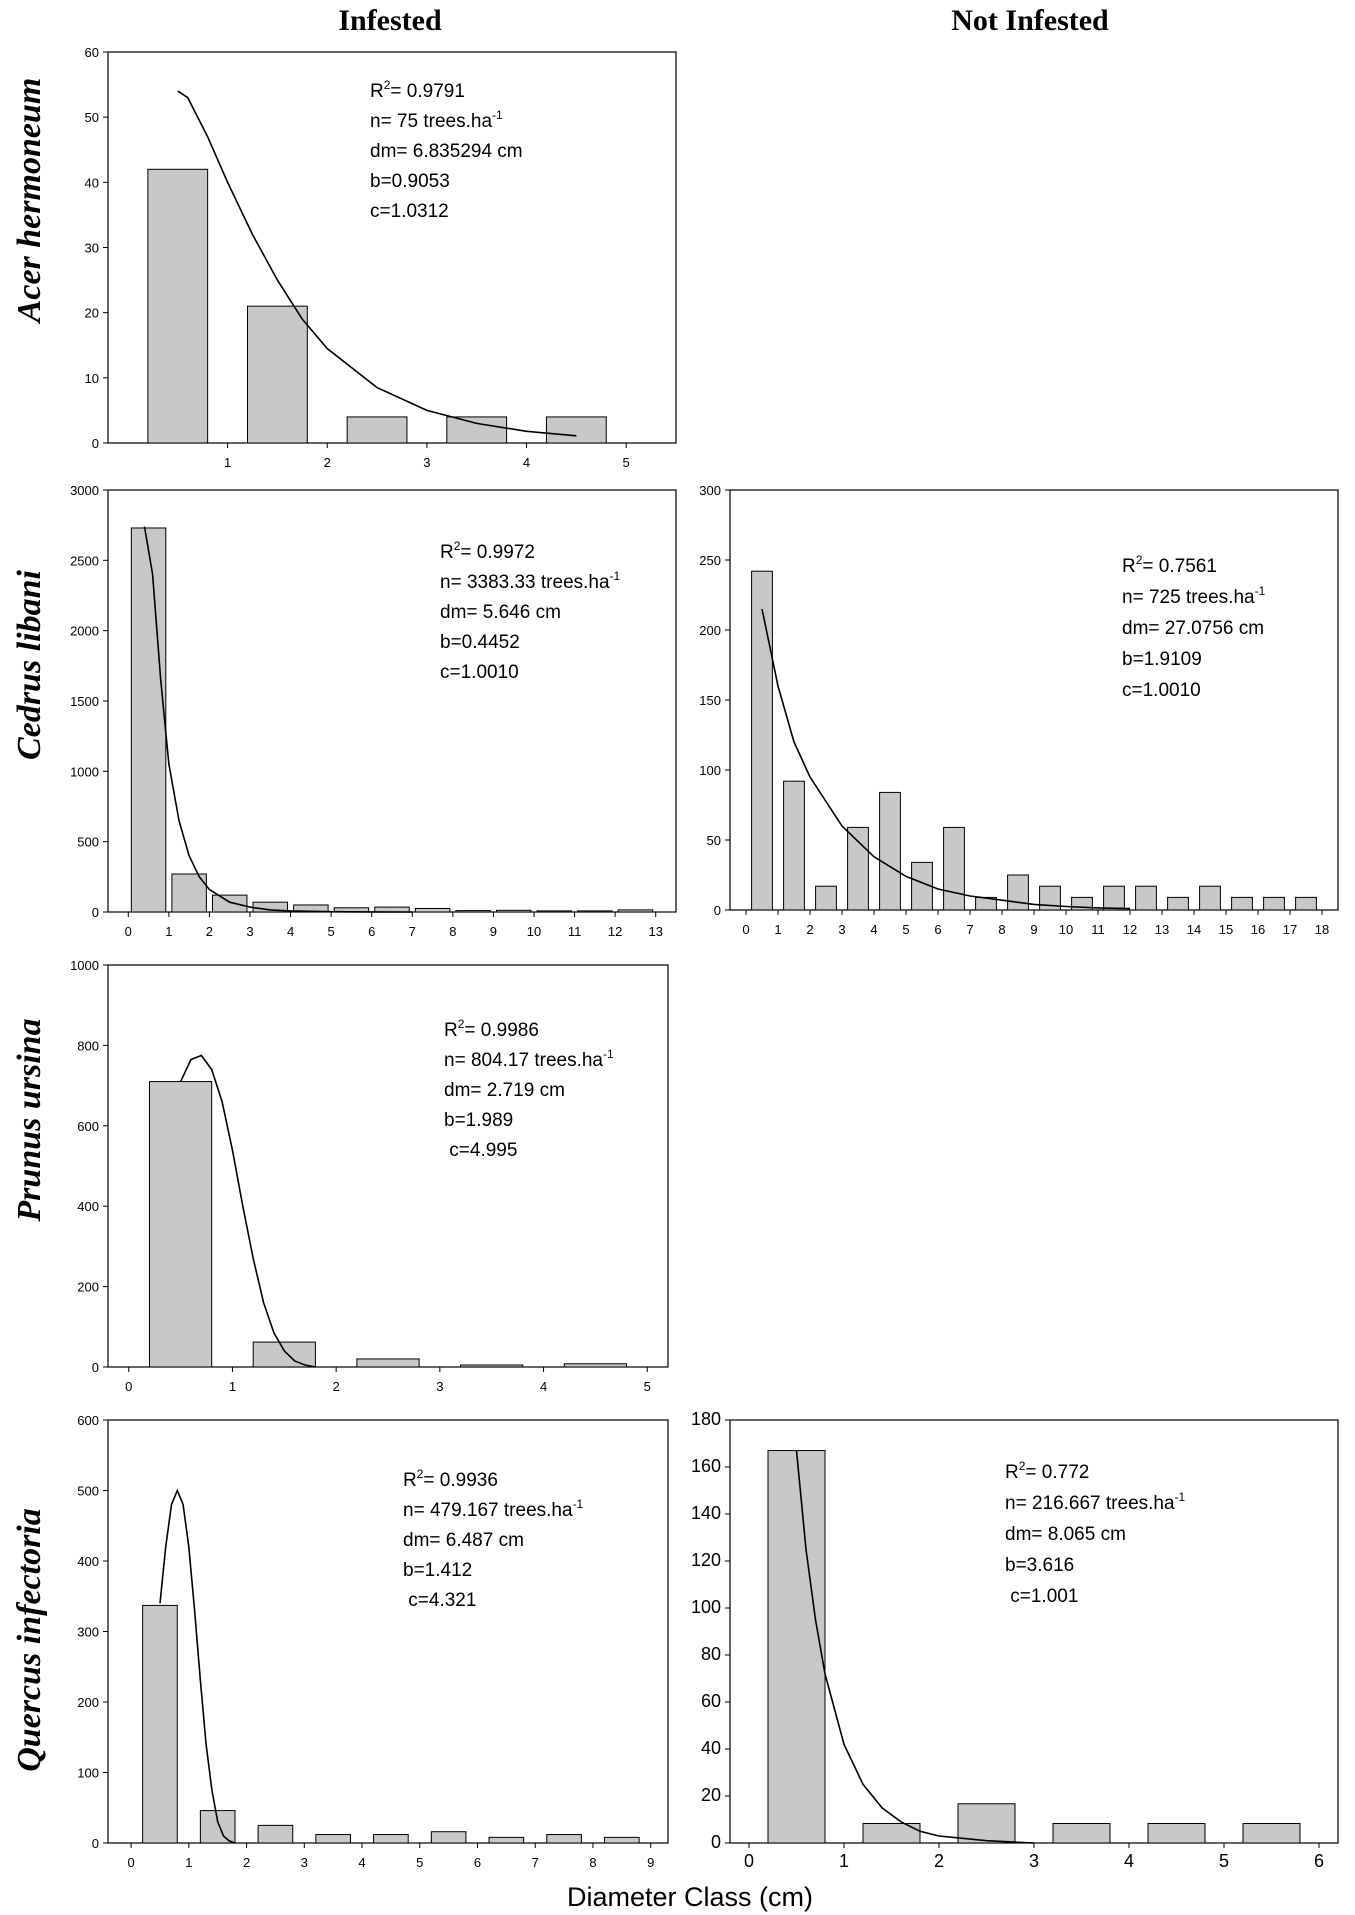 The image size is (1355, 1915). Describe the element at coordinates (1030, 20) in the screenshot. I see `column-title-not-infested: Not Infested` at that location.